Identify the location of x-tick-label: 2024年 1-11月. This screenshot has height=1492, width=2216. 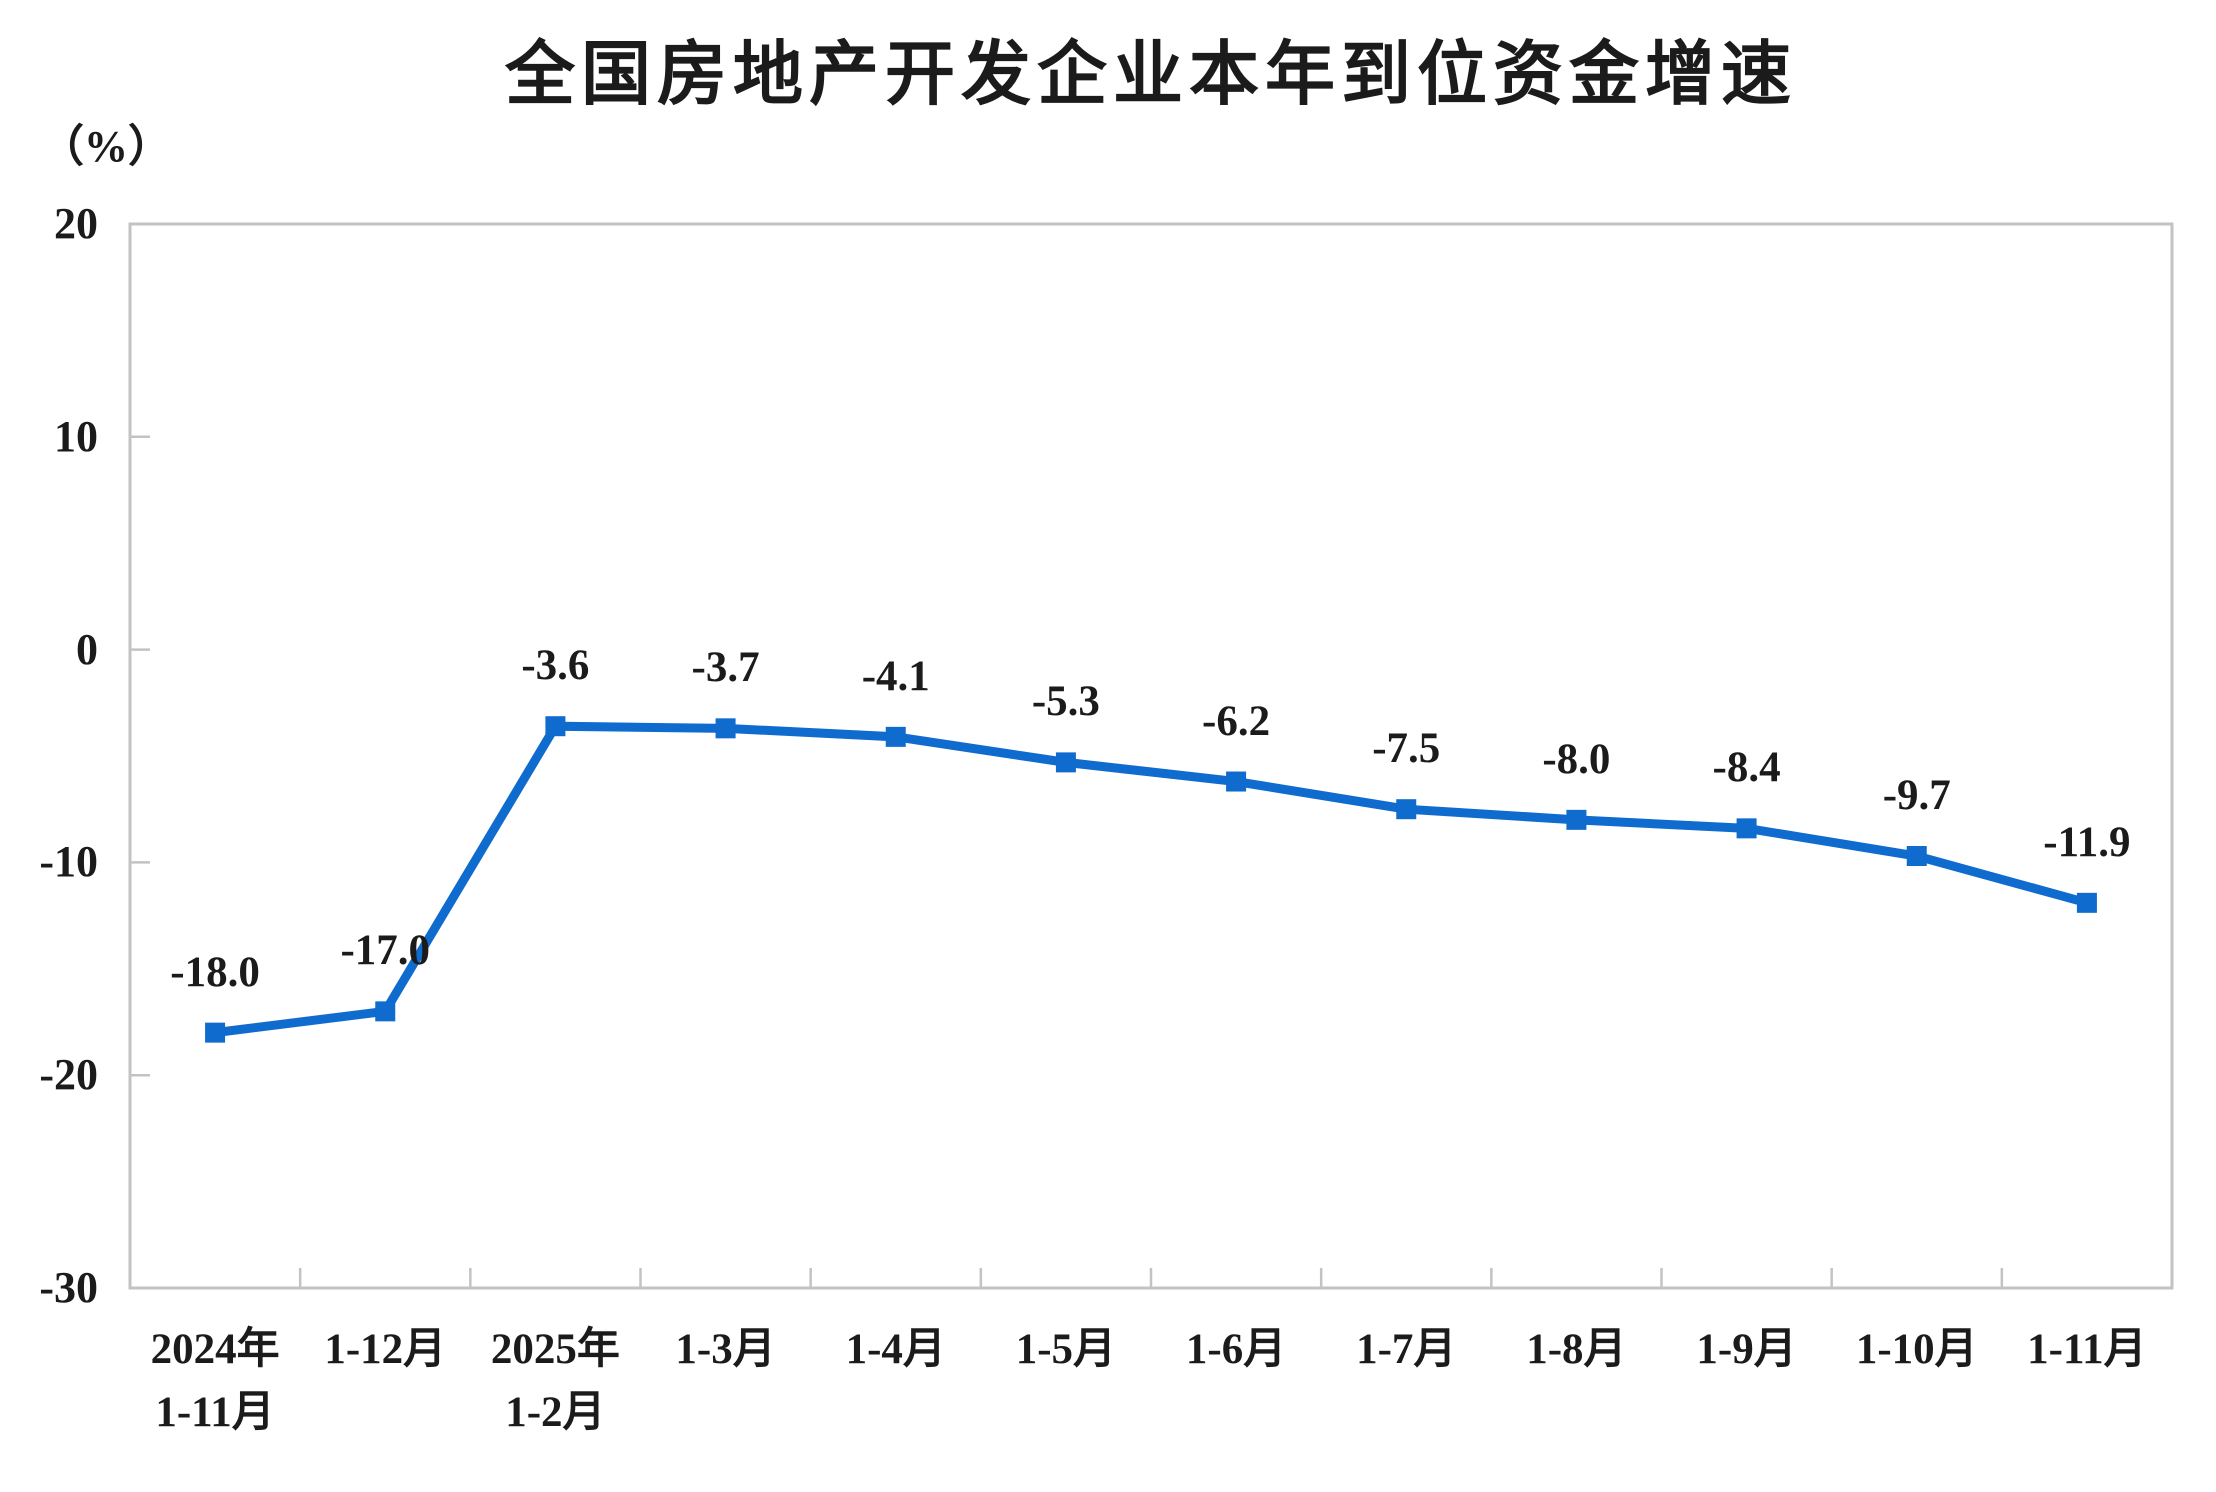
(215, 1381).